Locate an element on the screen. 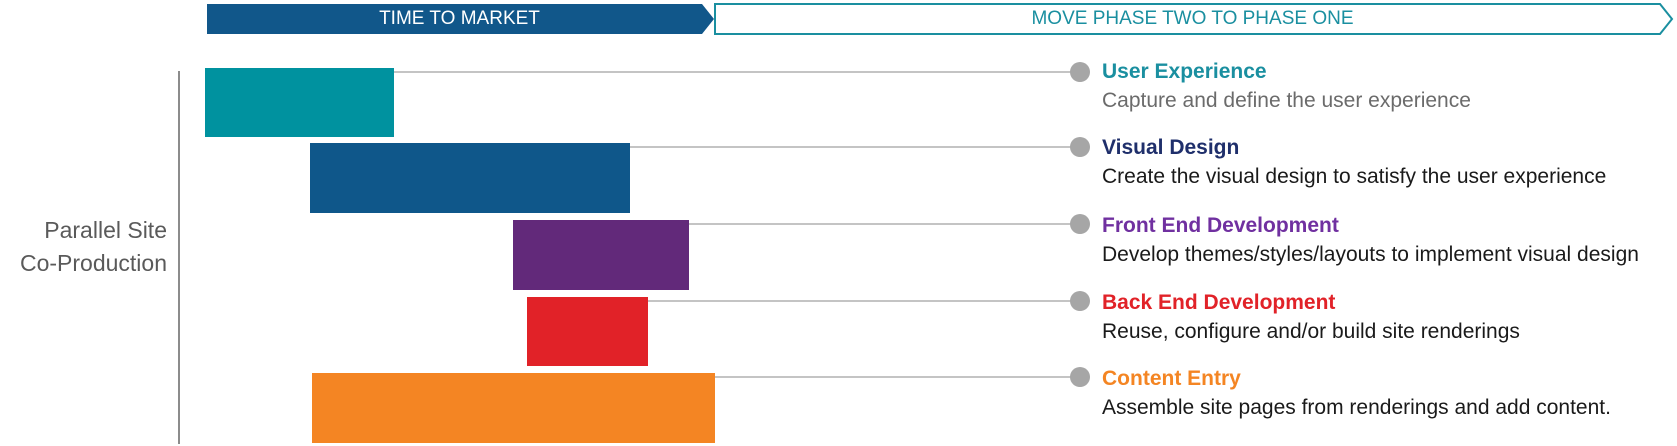  bar-back-end is located at coordinates (587, 331).